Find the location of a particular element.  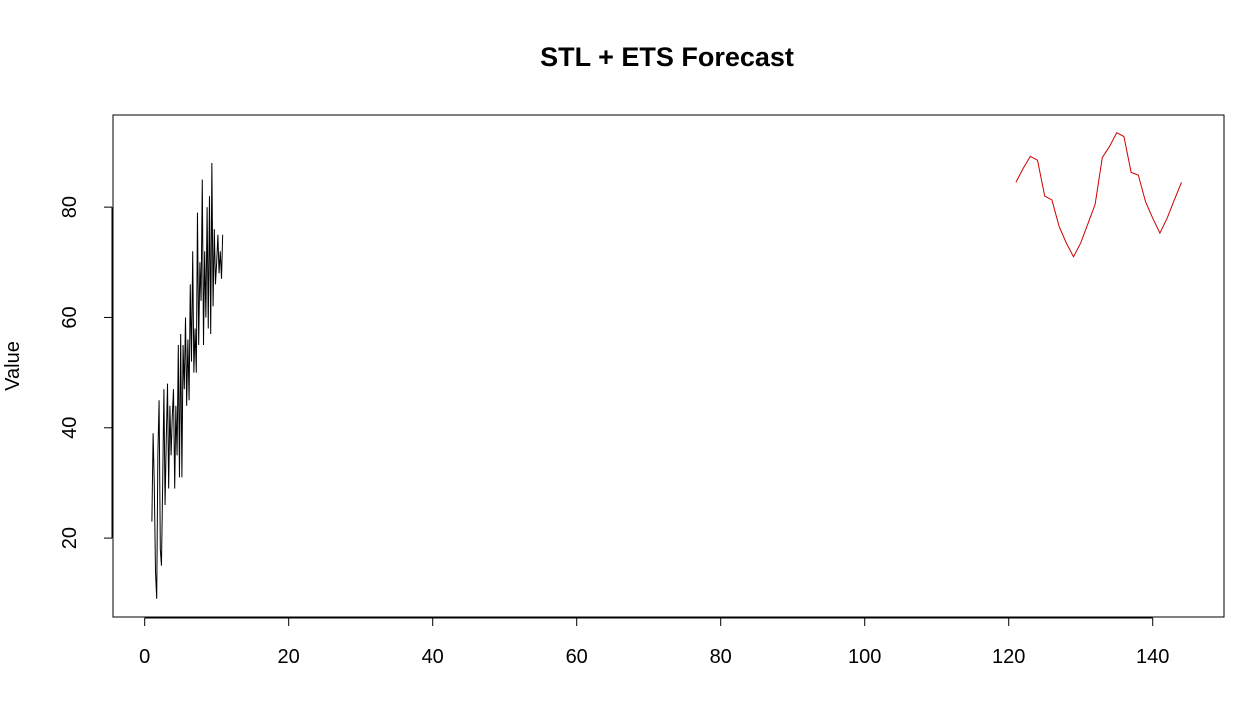

x-tick-label: 140 is located at coordinates (1152, 657).